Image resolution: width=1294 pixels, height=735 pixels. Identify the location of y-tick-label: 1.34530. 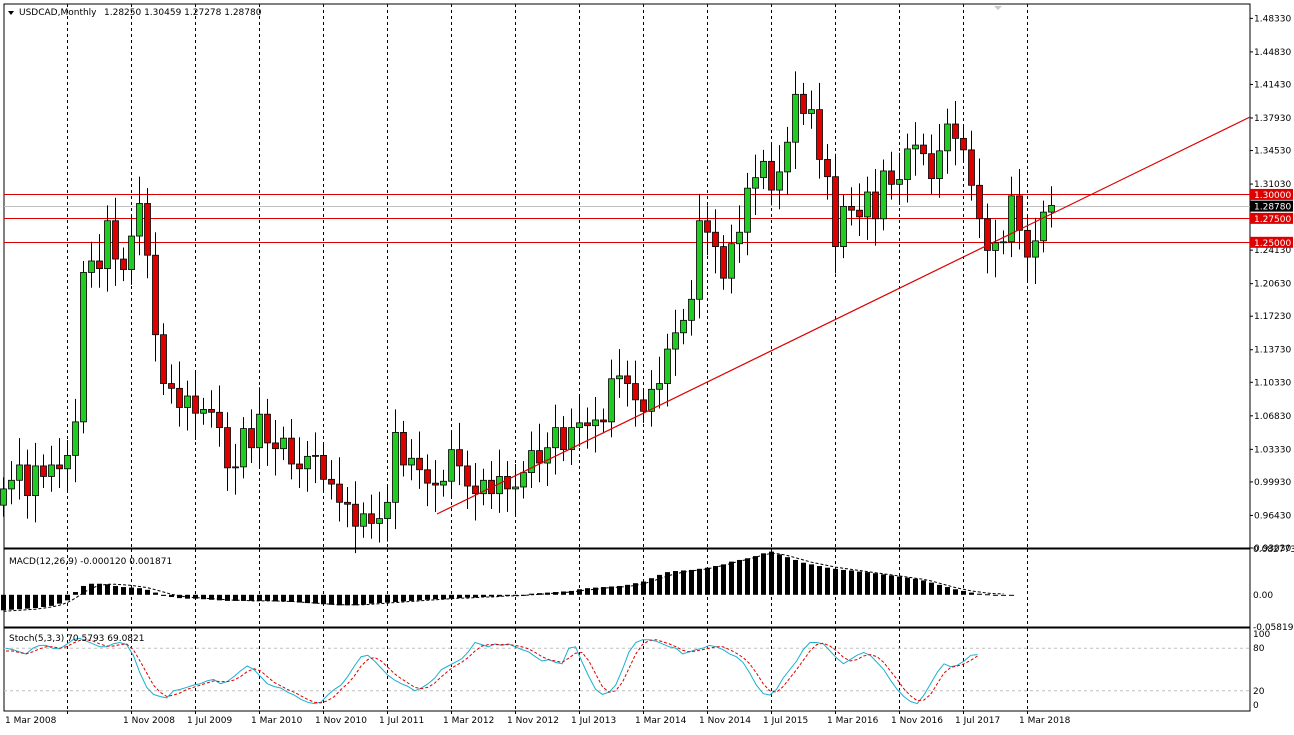
(1272, 152).